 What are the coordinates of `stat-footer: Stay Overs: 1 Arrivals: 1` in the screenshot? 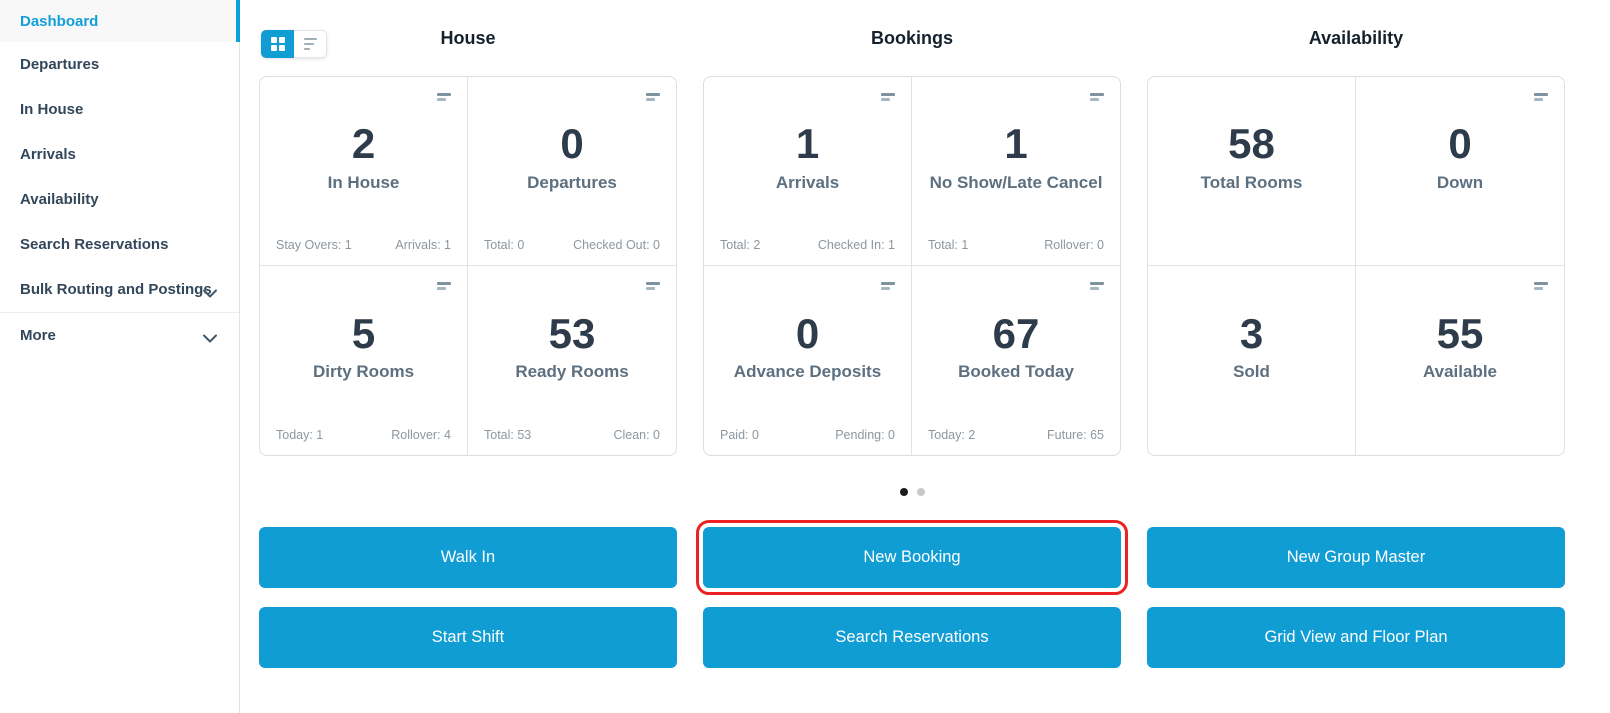 It's located at (363, 245).